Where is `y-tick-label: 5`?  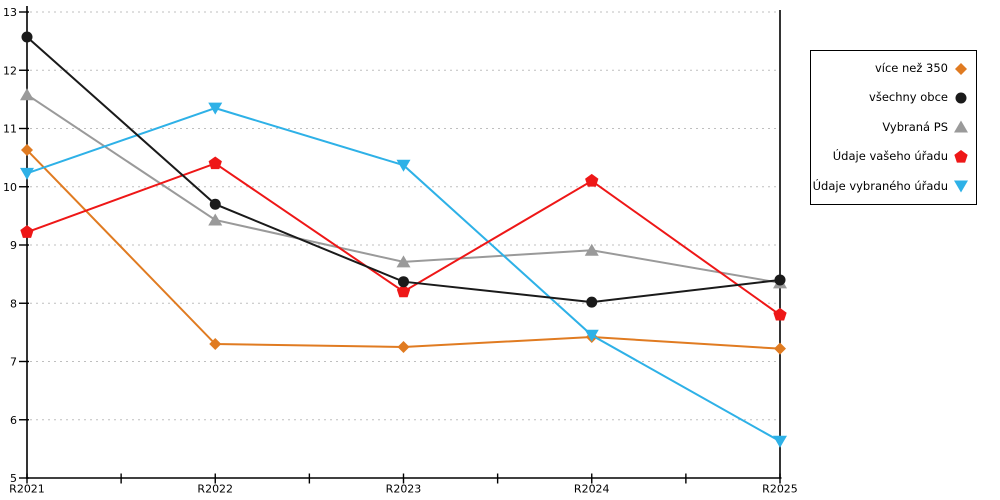 y-tick-label: 5 is located at coordinates (13, 478).